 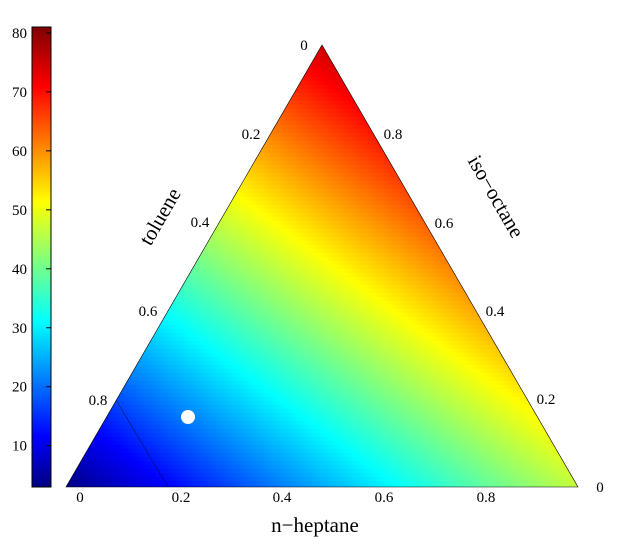 What do you see at coordinates (19, 34) in the screenshot?
I see `colorbar-tick-label: 80` at bounding box center [19, 34].